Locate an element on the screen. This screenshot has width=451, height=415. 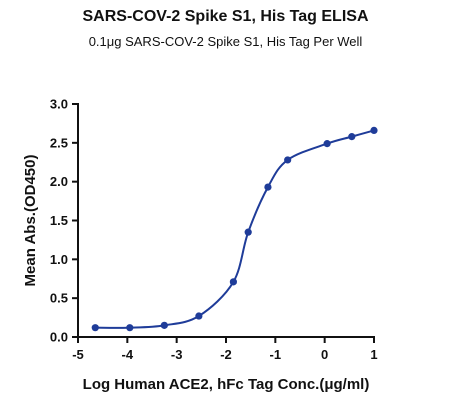
x-tick-label: -3 is located at coordinates (177, 354).